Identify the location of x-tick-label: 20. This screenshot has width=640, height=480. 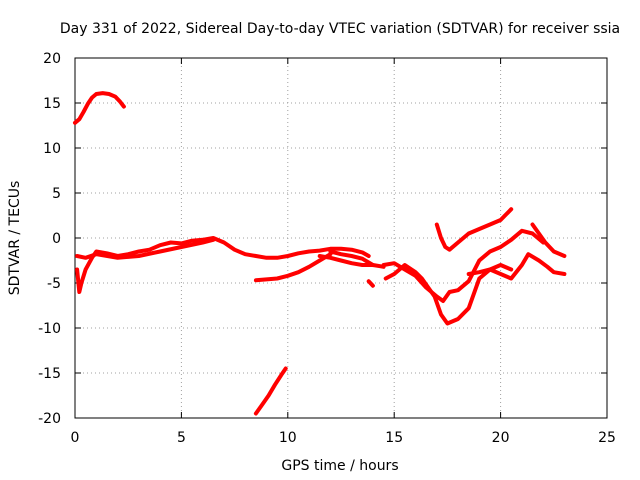
(501, 438).